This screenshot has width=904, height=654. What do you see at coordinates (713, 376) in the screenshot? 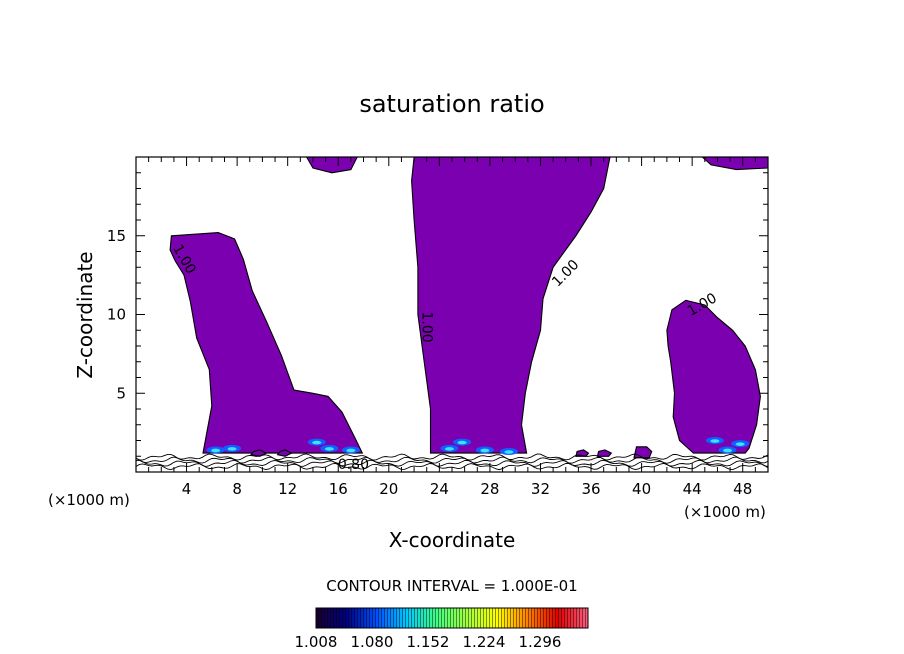
I see `region-cloud-right` at bounding box center [713, 376].